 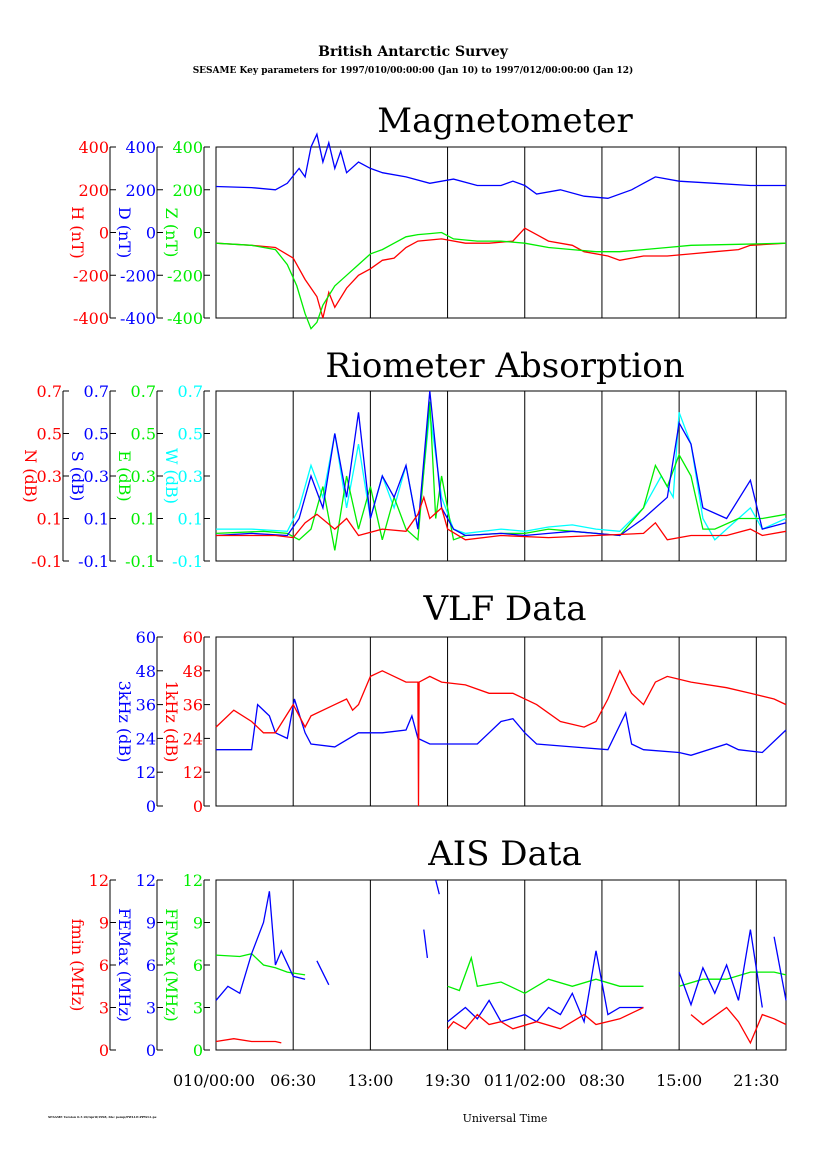 I want to click on x-axis-label: Universal Time, so click(x=505, y=1118).